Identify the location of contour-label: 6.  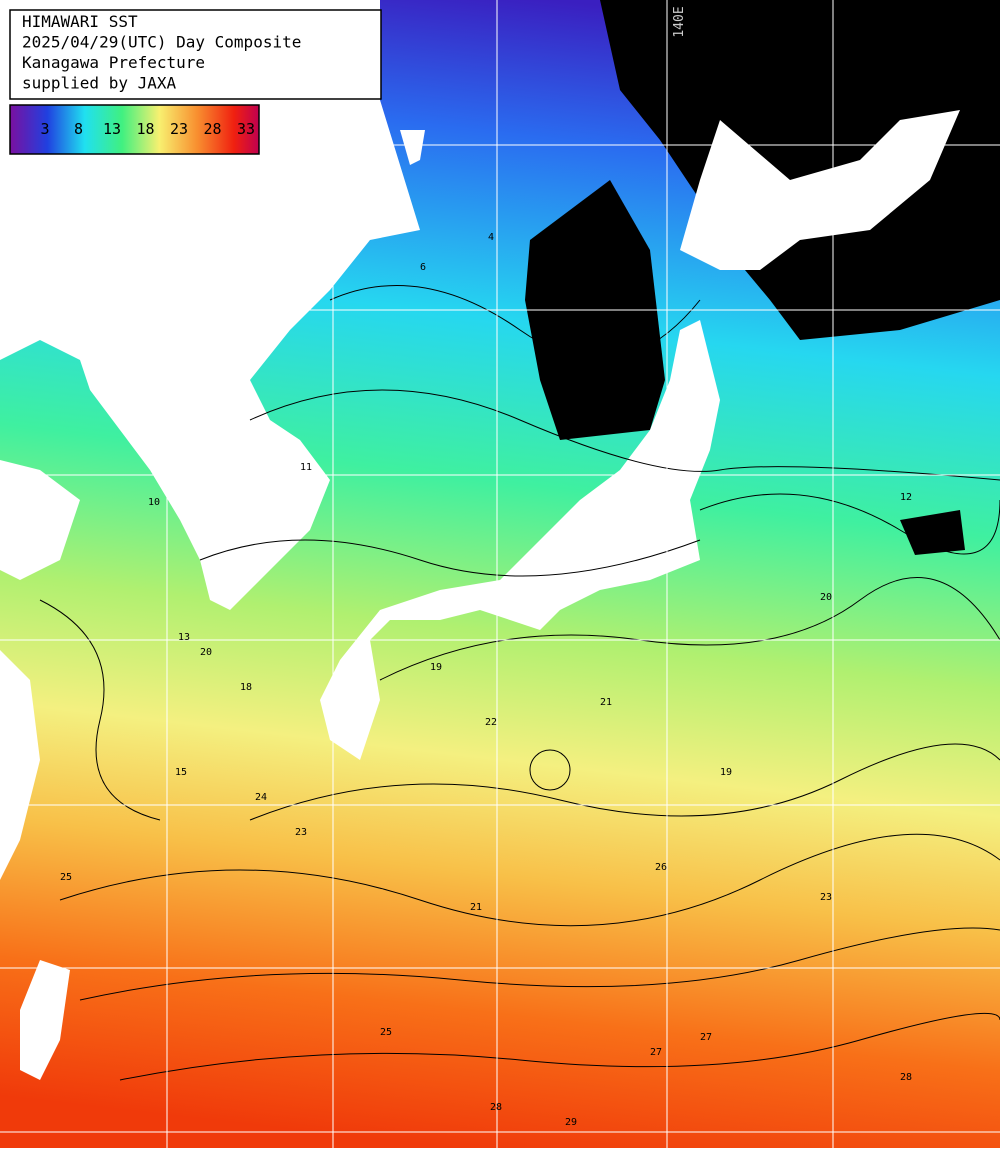
(423, 267).